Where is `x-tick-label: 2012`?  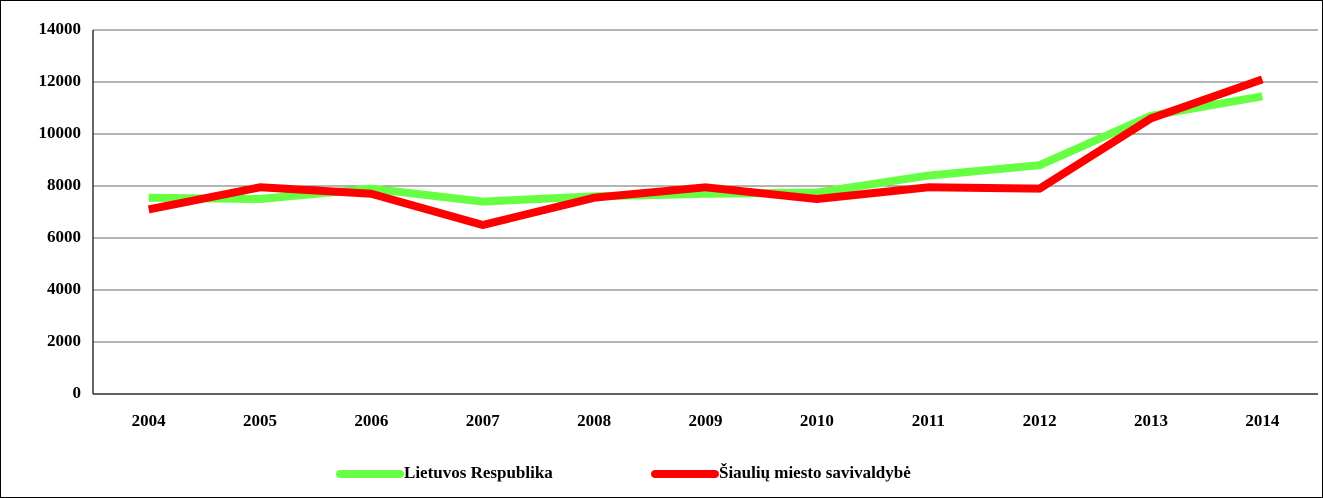 x-tick-label: 2012 is located at coordinates (1040, 420).